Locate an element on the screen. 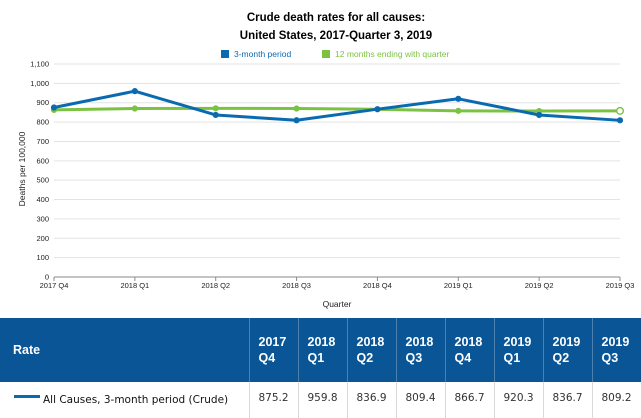 This screenshot has width=641, height=418. x-axis-label: Quarter is located at coordinates (337, 304).